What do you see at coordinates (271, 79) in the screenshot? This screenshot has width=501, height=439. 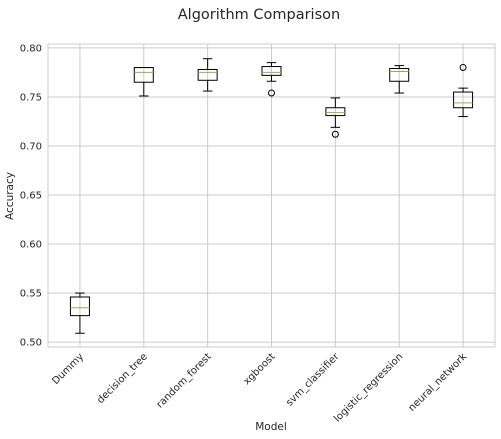 I see `box-xgboost` at bounding box center [271, 79].